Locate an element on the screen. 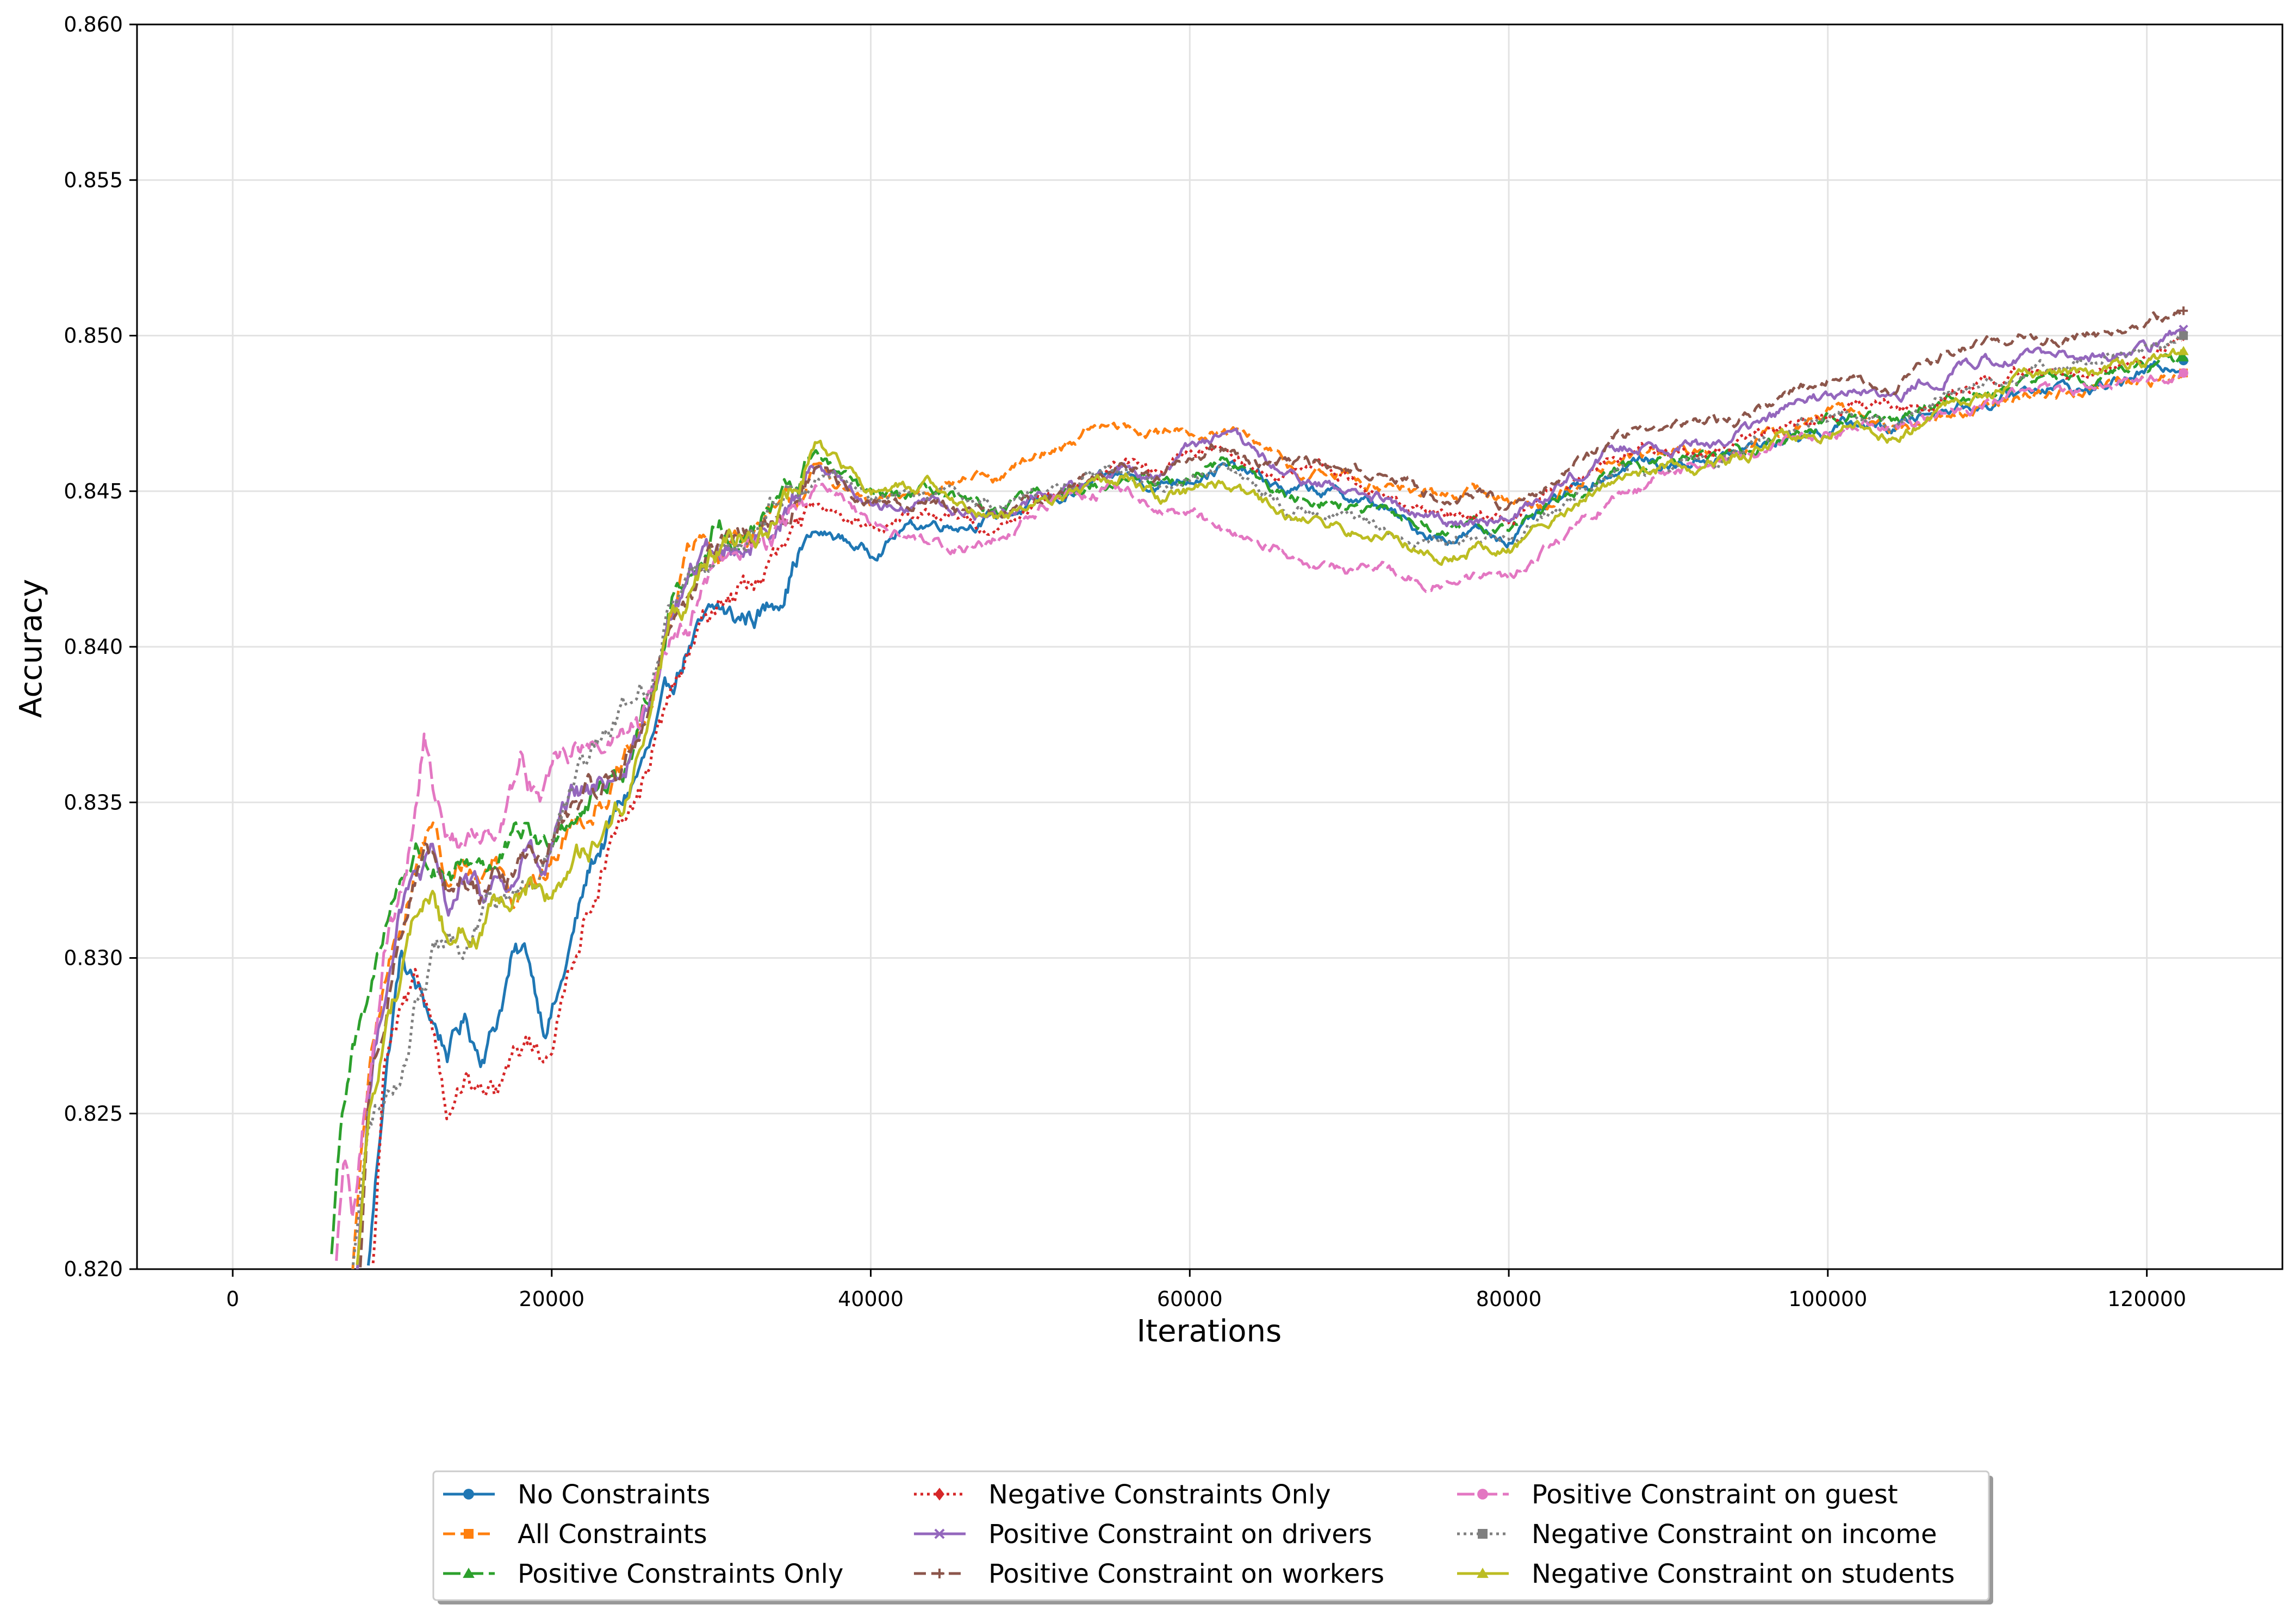 Image resolution: width=2296 pixels, height=1611 pixels. x-tick-label: 60000 is located at coordinates (1190, 1299).